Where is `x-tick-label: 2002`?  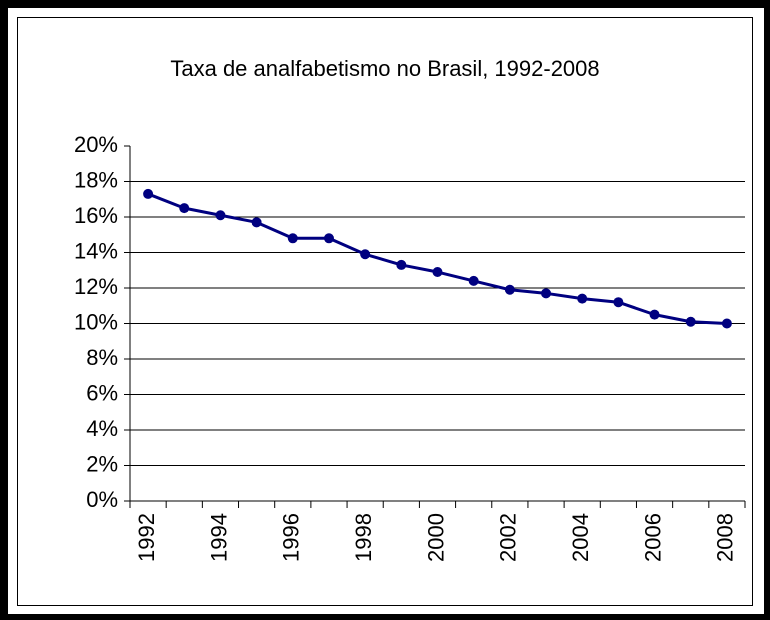
x-tick-label: 2002 is located at coordinates (508, 537).